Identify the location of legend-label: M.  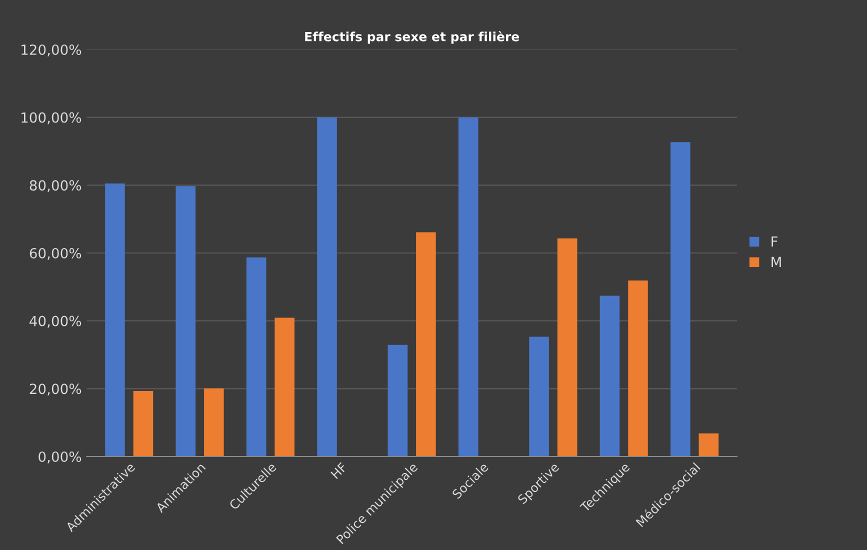
(776, 262).